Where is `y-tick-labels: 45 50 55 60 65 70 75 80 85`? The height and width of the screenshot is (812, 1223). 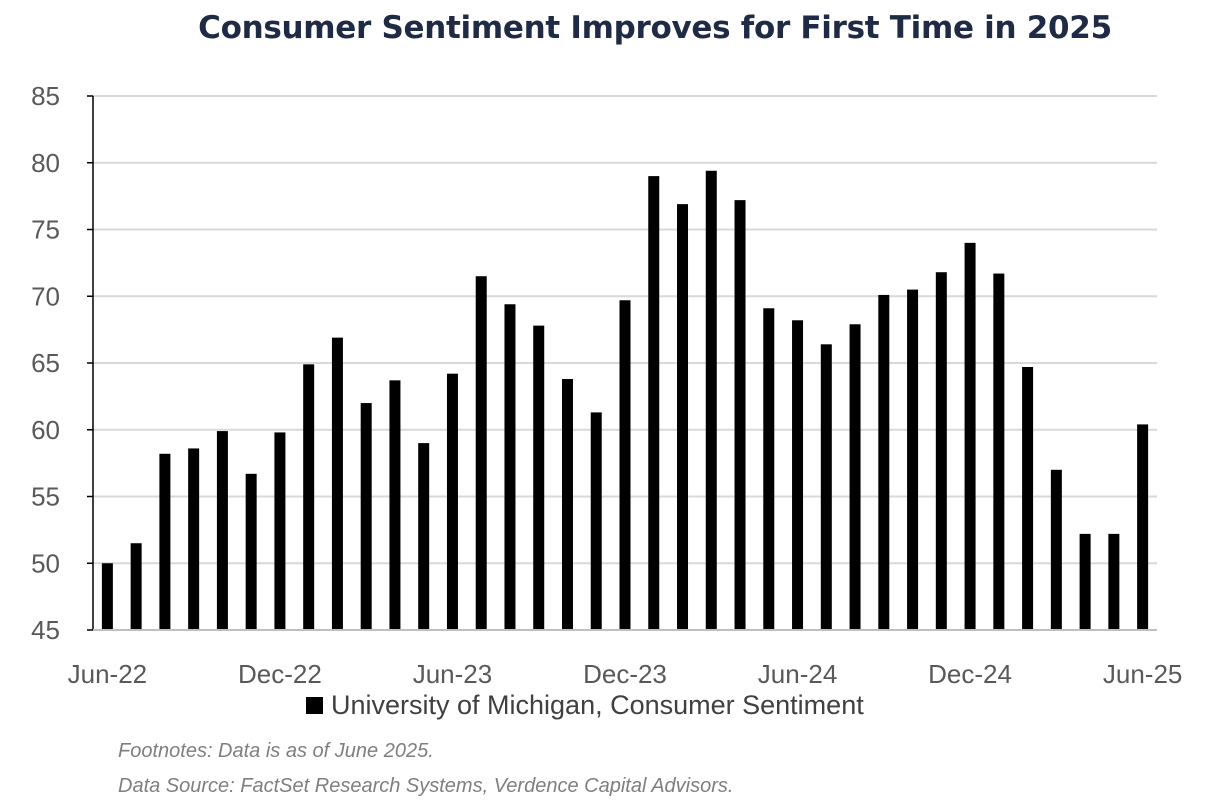
y-tick-labels: 45 50 55 60 65 70 75 80 85 is located at coordinates (45, 363).